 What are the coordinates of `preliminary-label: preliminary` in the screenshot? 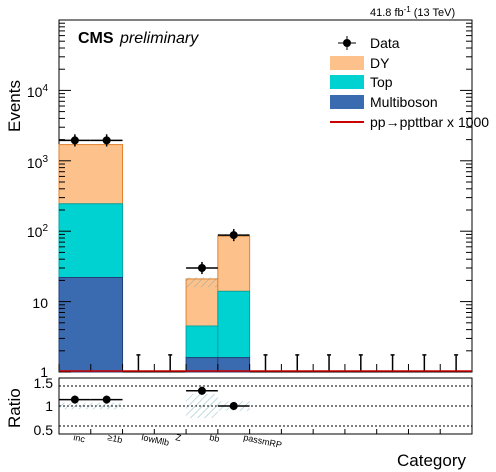 It's located at (159, 38).